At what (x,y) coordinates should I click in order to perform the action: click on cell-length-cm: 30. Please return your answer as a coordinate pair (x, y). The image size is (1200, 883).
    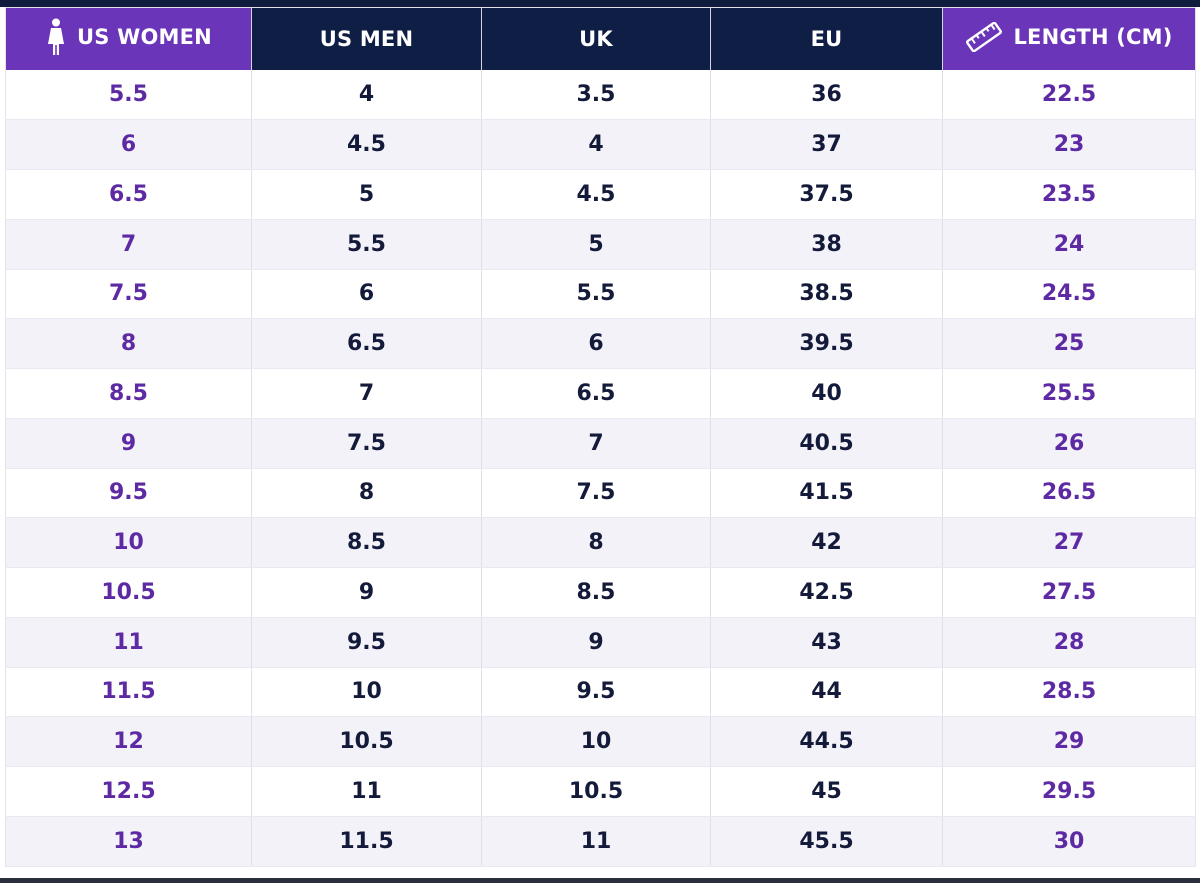
    Looking at the image, I should click on (1069, 841).